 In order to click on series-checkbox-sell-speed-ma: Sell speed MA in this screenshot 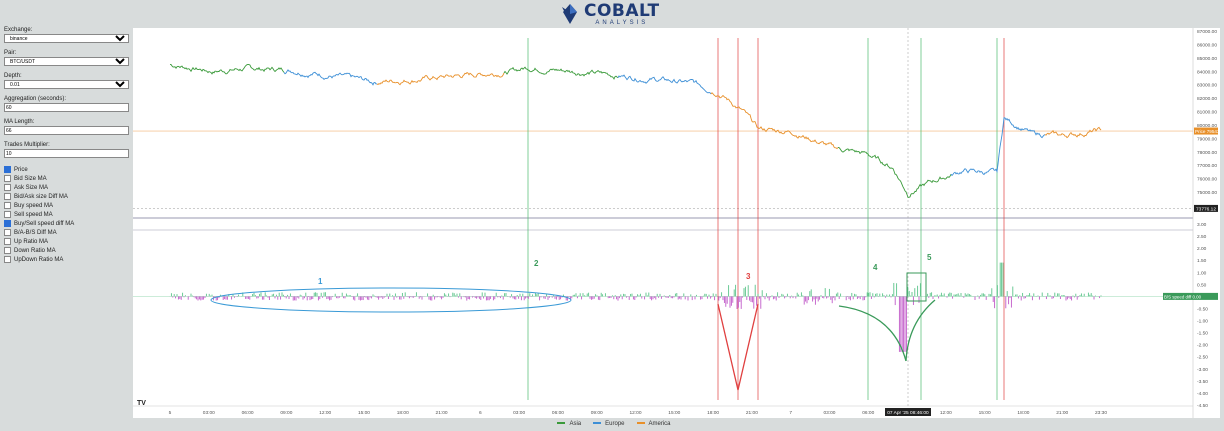, I will do `click(66, 214)`.